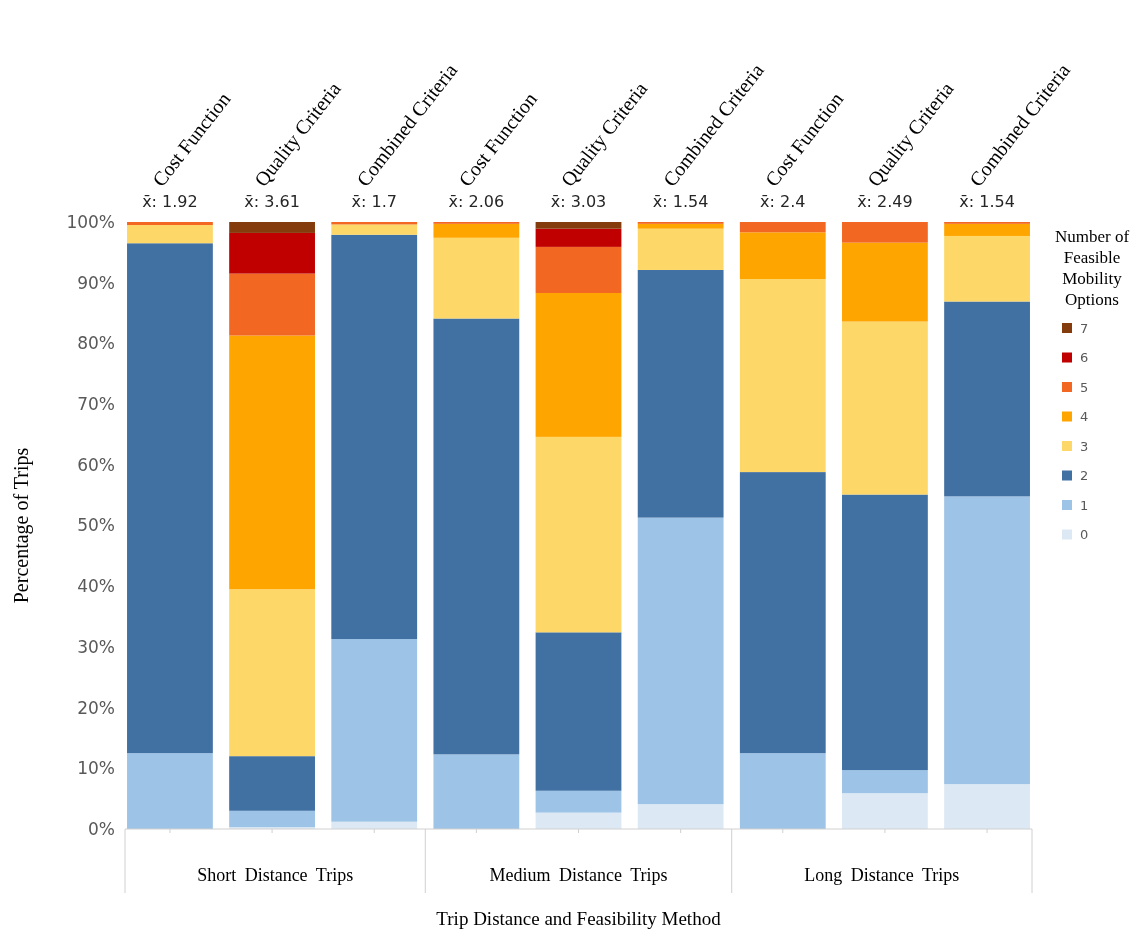 Image resolution: width=1138 pixels, height=932 pixels. Describe the element at coordinates (170, 201) in the screenshot. I see `text: x̄: 1.92` at that location.